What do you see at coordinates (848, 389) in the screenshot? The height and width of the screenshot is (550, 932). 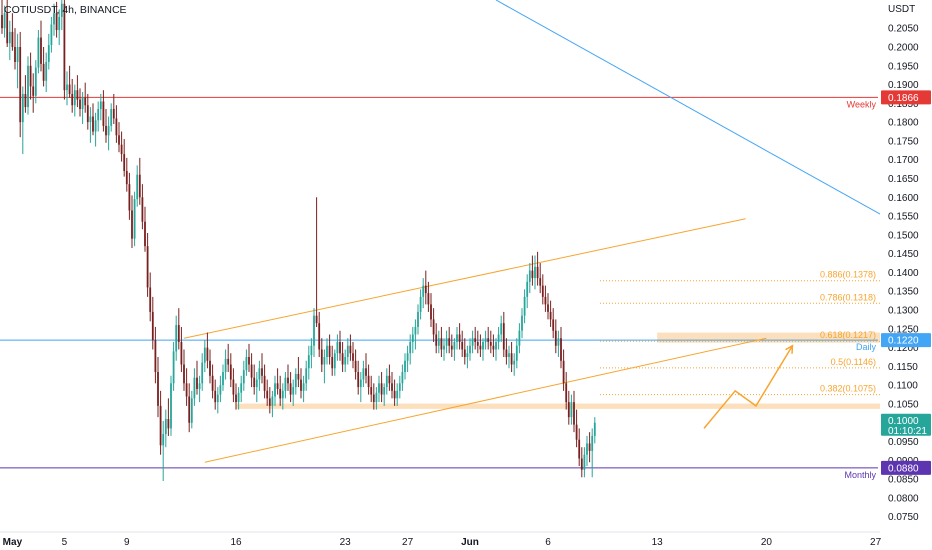 I see `fib-label-4: 0.382(0.1075)` at bounding box center [848, 389].